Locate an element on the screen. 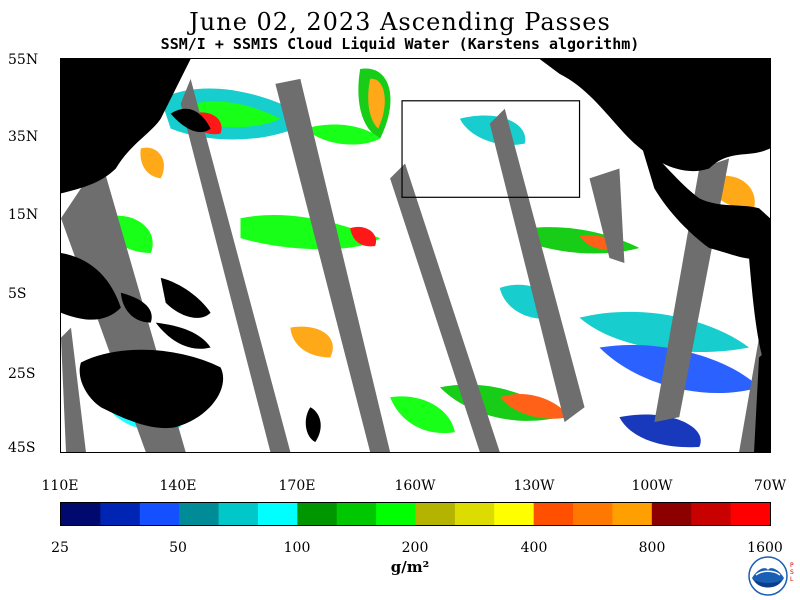 This screenshot has width=800, height=600. lon-label-70w: 70W is located at coordinates (770, 486).